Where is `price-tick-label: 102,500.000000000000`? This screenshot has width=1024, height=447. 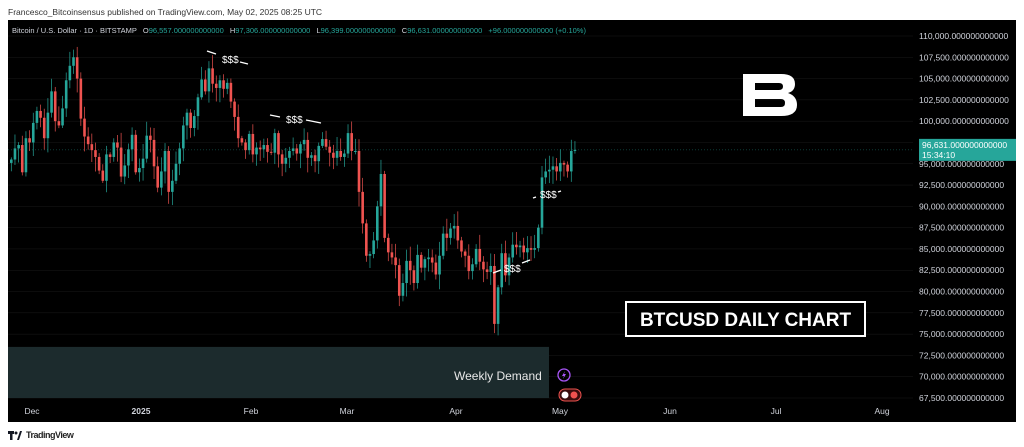 price-tick-label: 102,500.000000000000 is located at coordinates (964, 100).